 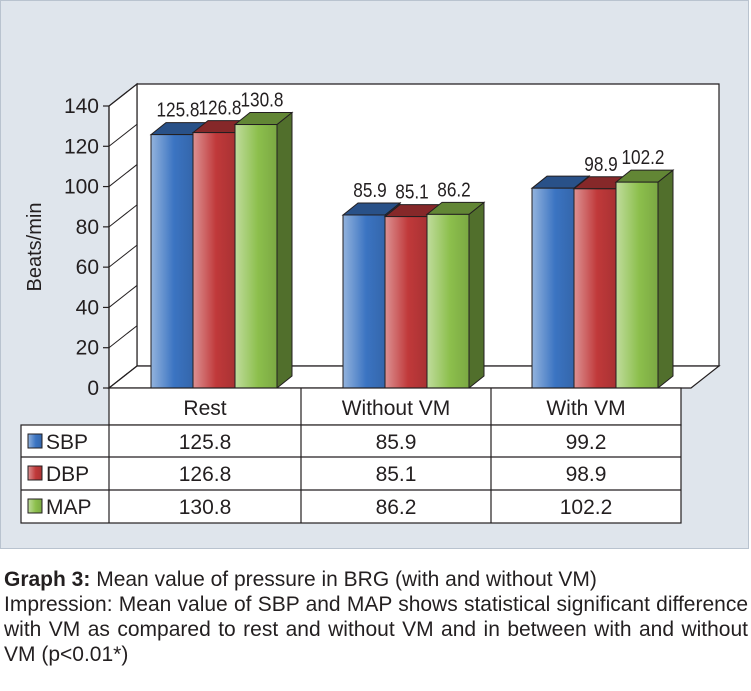 I want to click on y-tick-label: 0, so click(x=93, y=388).